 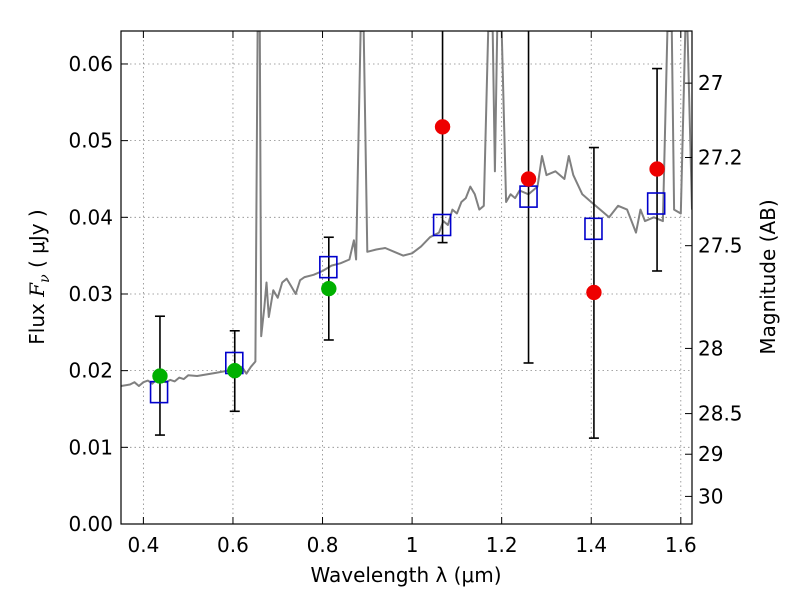 I want to click on y-tick-label: 0.03, so click(x=90, y=294).